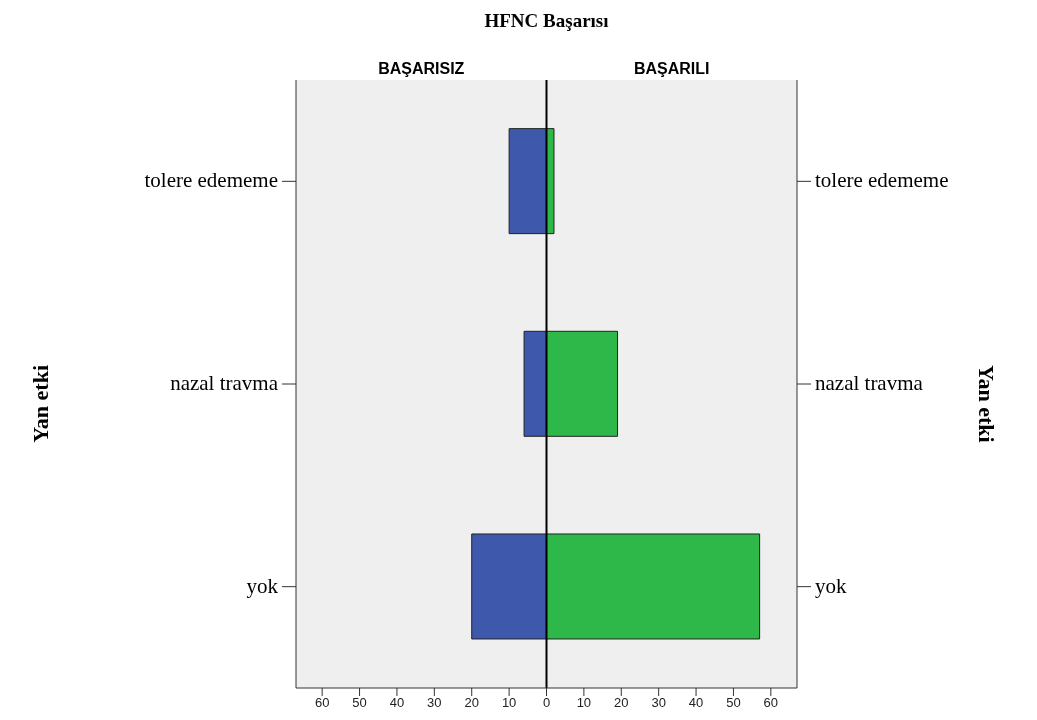  Describe the element at coordinates (262, 585) in the screenshot. I see `y-tick-label: yok` at that location.